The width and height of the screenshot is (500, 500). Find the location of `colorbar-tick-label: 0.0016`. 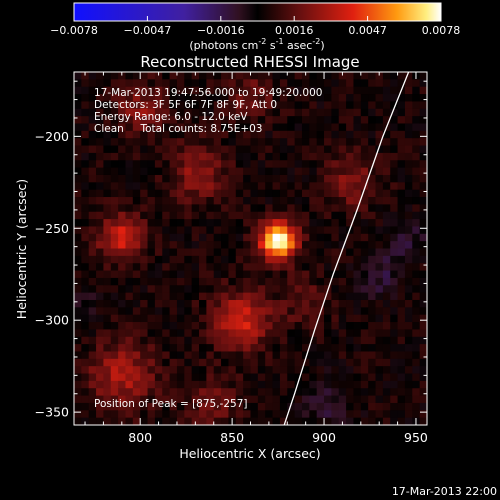

colorbar-tick-label: 0.0016 is located at coordinates (294, 30).